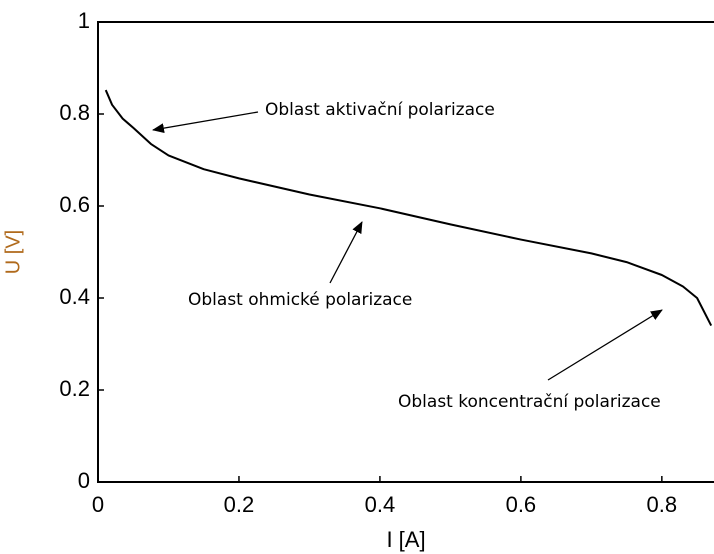  I want to click on y-tick-label: 0, so click(84, 480).